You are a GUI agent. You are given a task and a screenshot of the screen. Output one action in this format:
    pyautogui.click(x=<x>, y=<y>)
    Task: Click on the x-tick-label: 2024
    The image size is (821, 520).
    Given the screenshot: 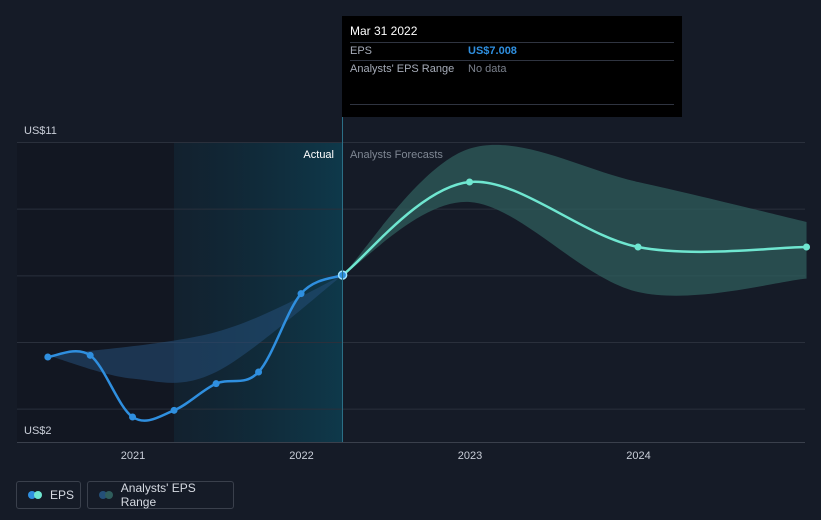 What is the action you would take?
    pyautogui.click(x=638, y=456)
    